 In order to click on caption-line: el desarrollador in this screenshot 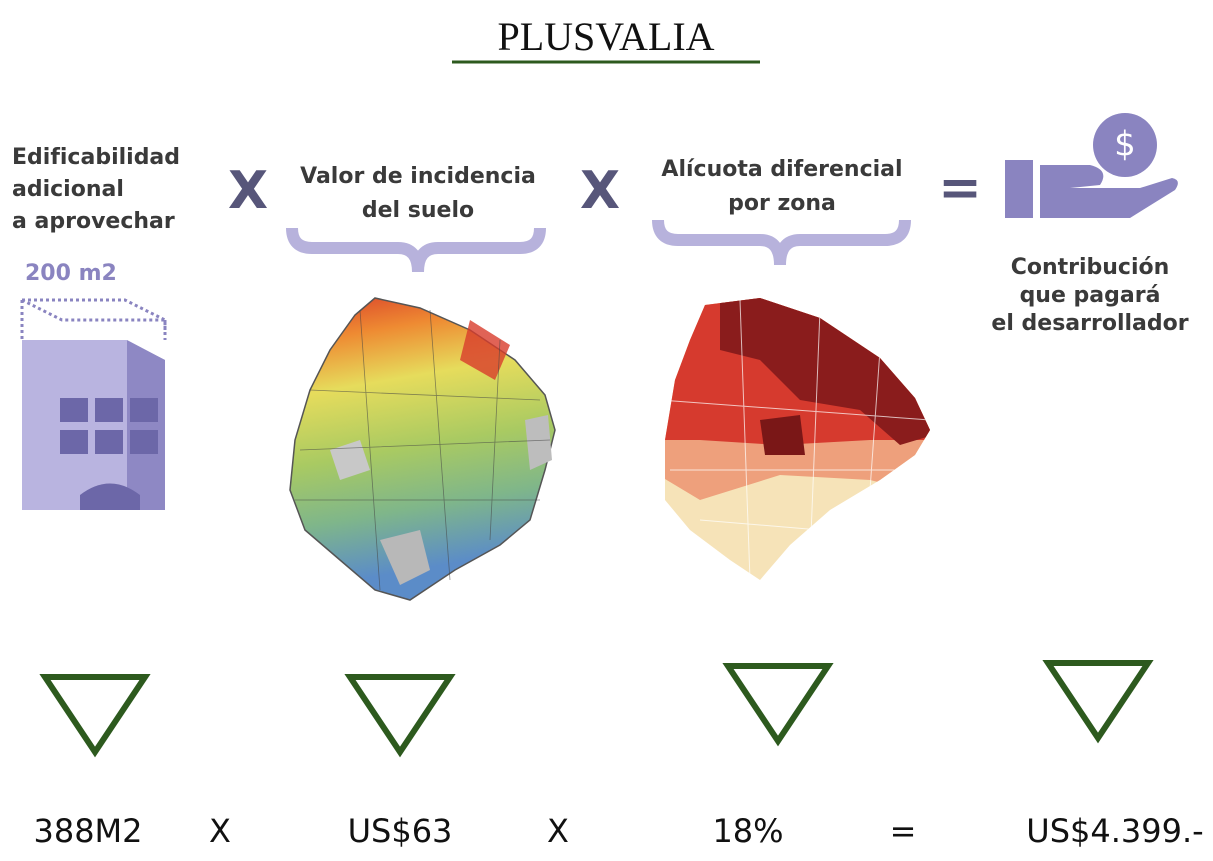, I will do `click(1089, 323)`.